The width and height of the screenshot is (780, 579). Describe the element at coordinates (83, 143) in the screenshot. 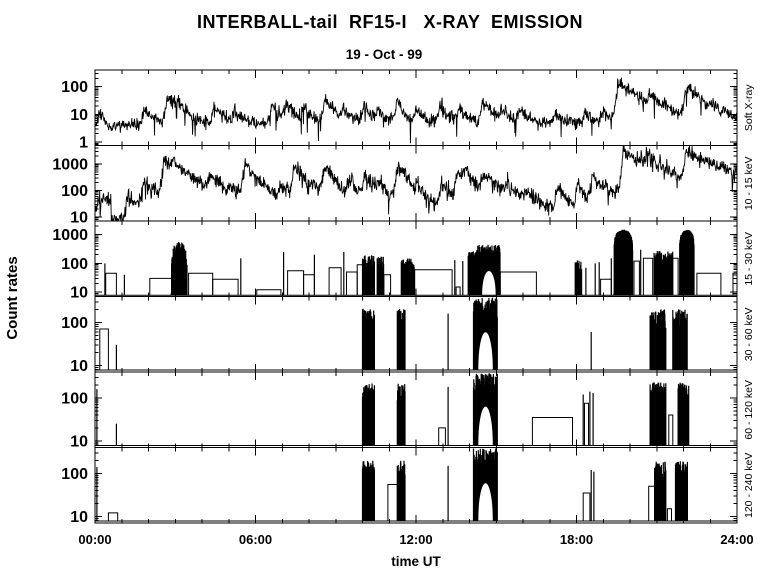

I see `y-tick-label: 1` at that location.